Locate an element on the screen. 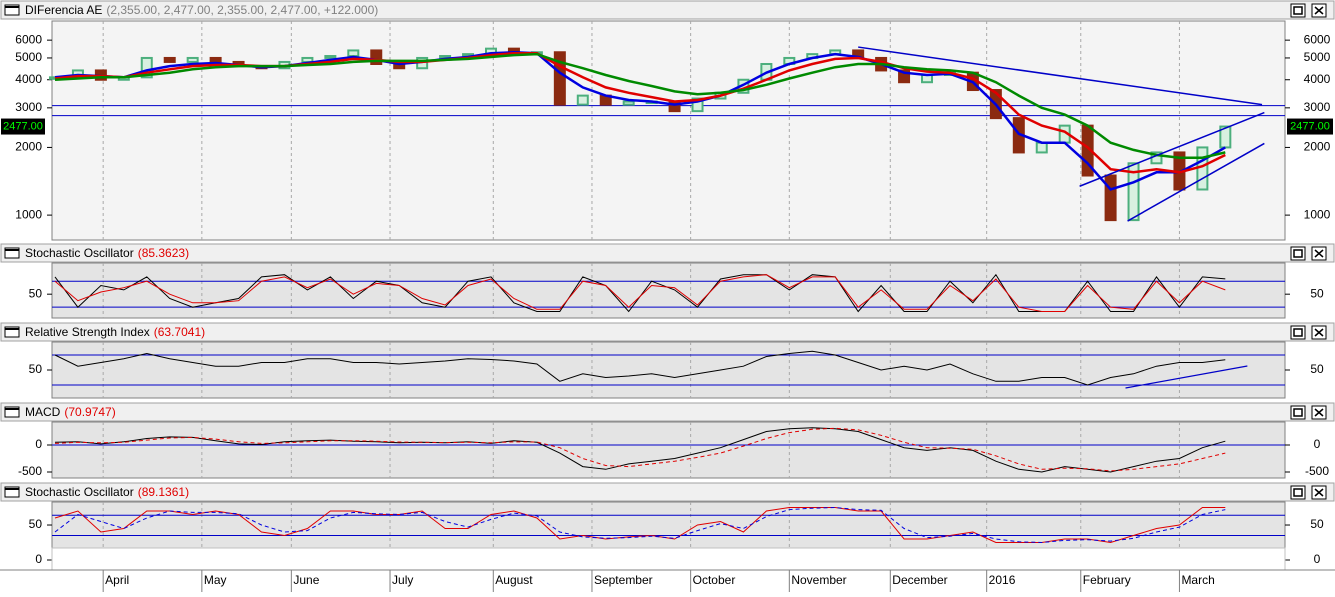 This screenshot has width=1335, height=597. plot-area is located at coordinates (668, 290).